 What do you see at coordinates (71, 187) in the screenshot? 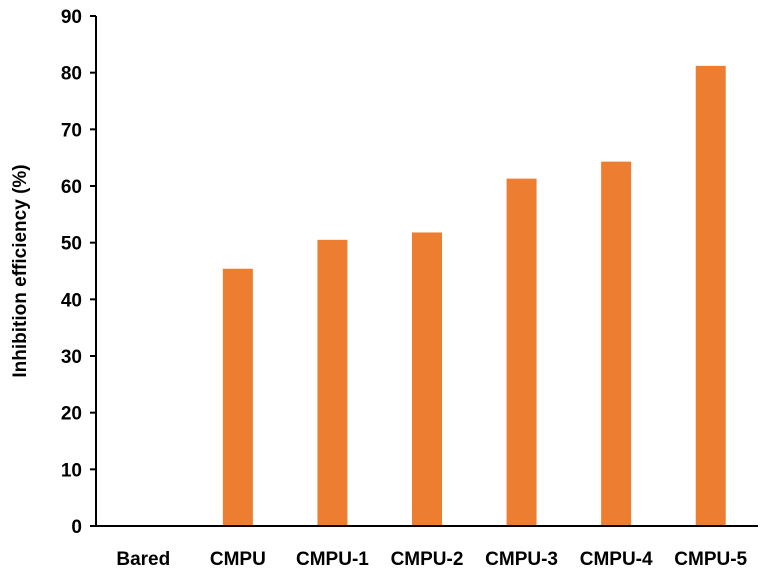
I see `y-tick-label: 60` at bounding box center [71, 187].